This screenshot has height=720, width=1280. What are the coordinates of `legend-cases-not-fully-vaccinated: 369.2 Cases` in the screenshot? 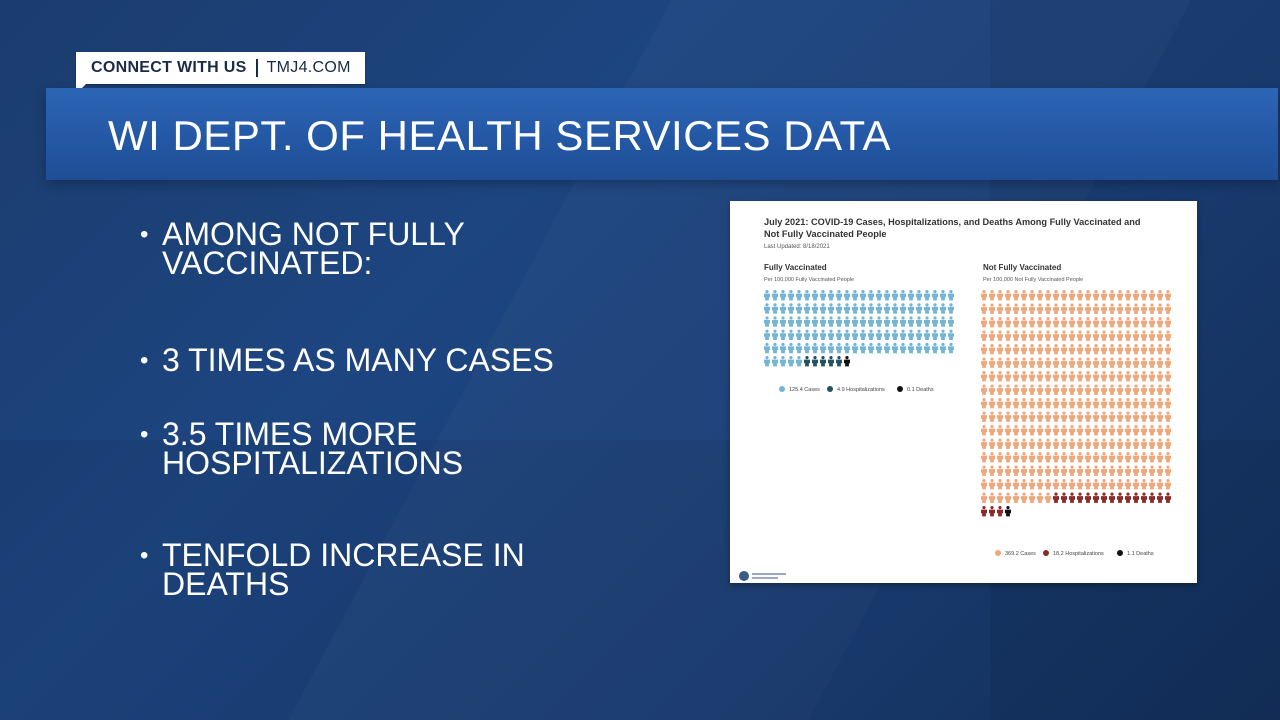 It's located at (1020, 554).